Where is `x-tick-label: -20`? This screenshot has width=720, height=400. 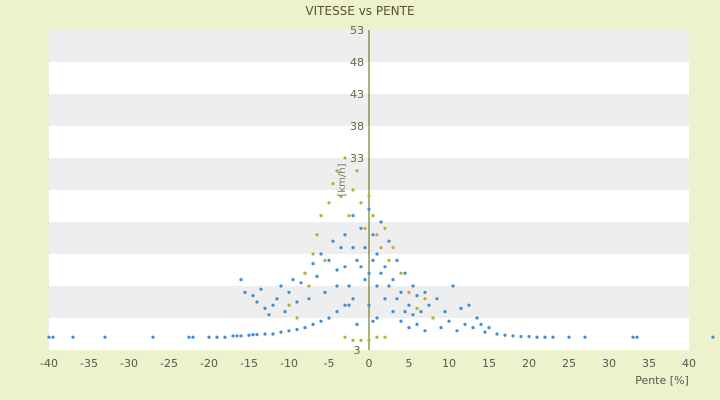 x-tick-label: -20 is located at coordinates (209, 363).